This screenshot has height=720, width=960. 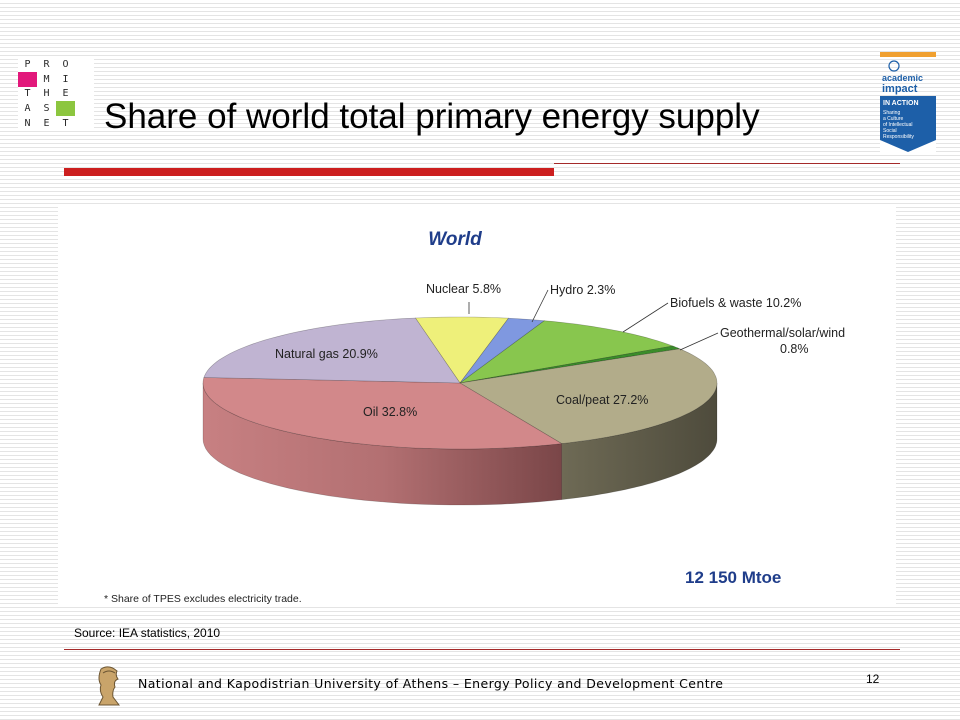 What do you see at coordinates (455, 239) in the screenshot?
I see `chart-title: World` at bounding box center [455, 239].